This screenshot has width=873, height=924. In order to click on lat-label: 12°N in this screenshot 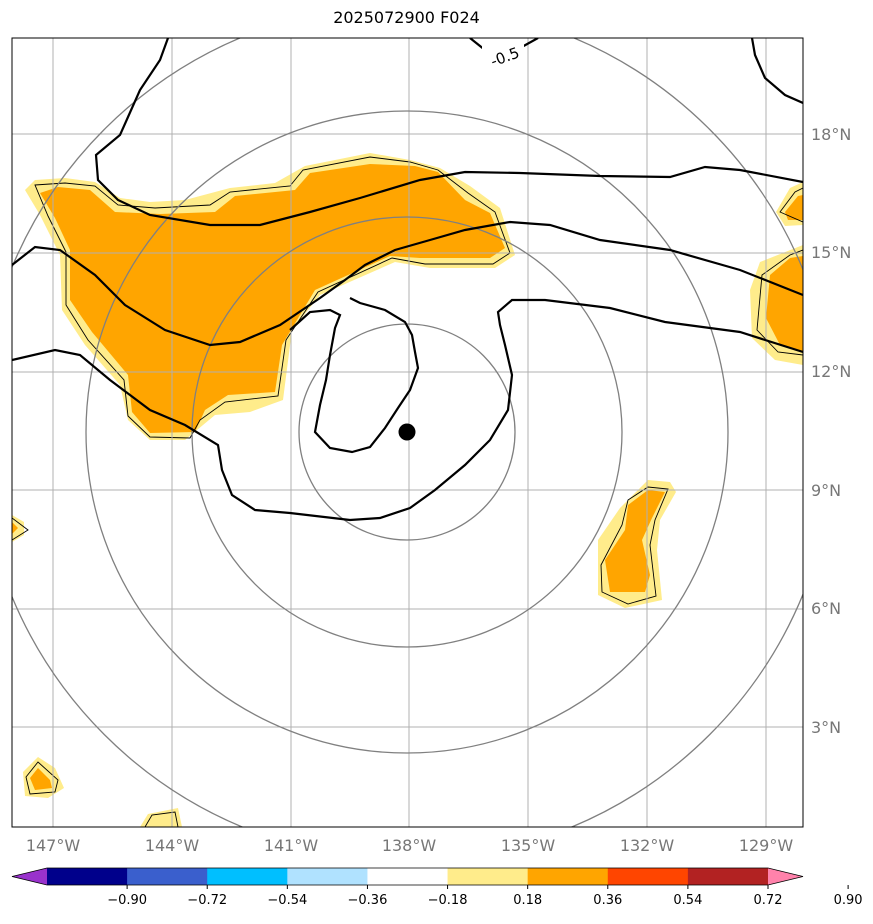, I will do `click(831, 371)`.